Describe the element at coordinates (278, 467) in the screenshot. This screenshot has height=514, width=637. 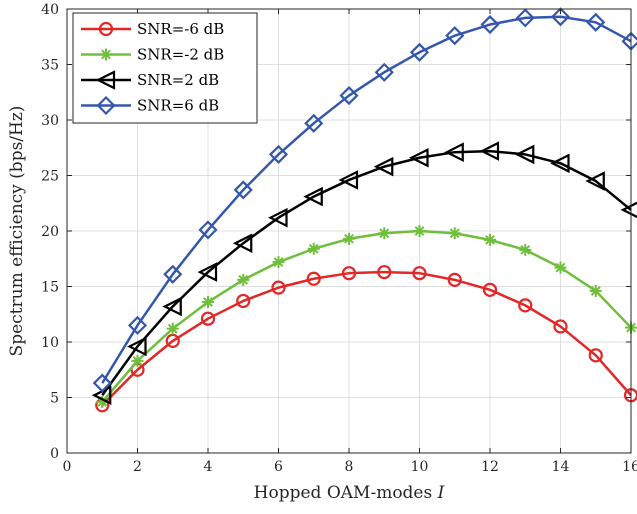
I see `x-tick-label: 6` at that location.